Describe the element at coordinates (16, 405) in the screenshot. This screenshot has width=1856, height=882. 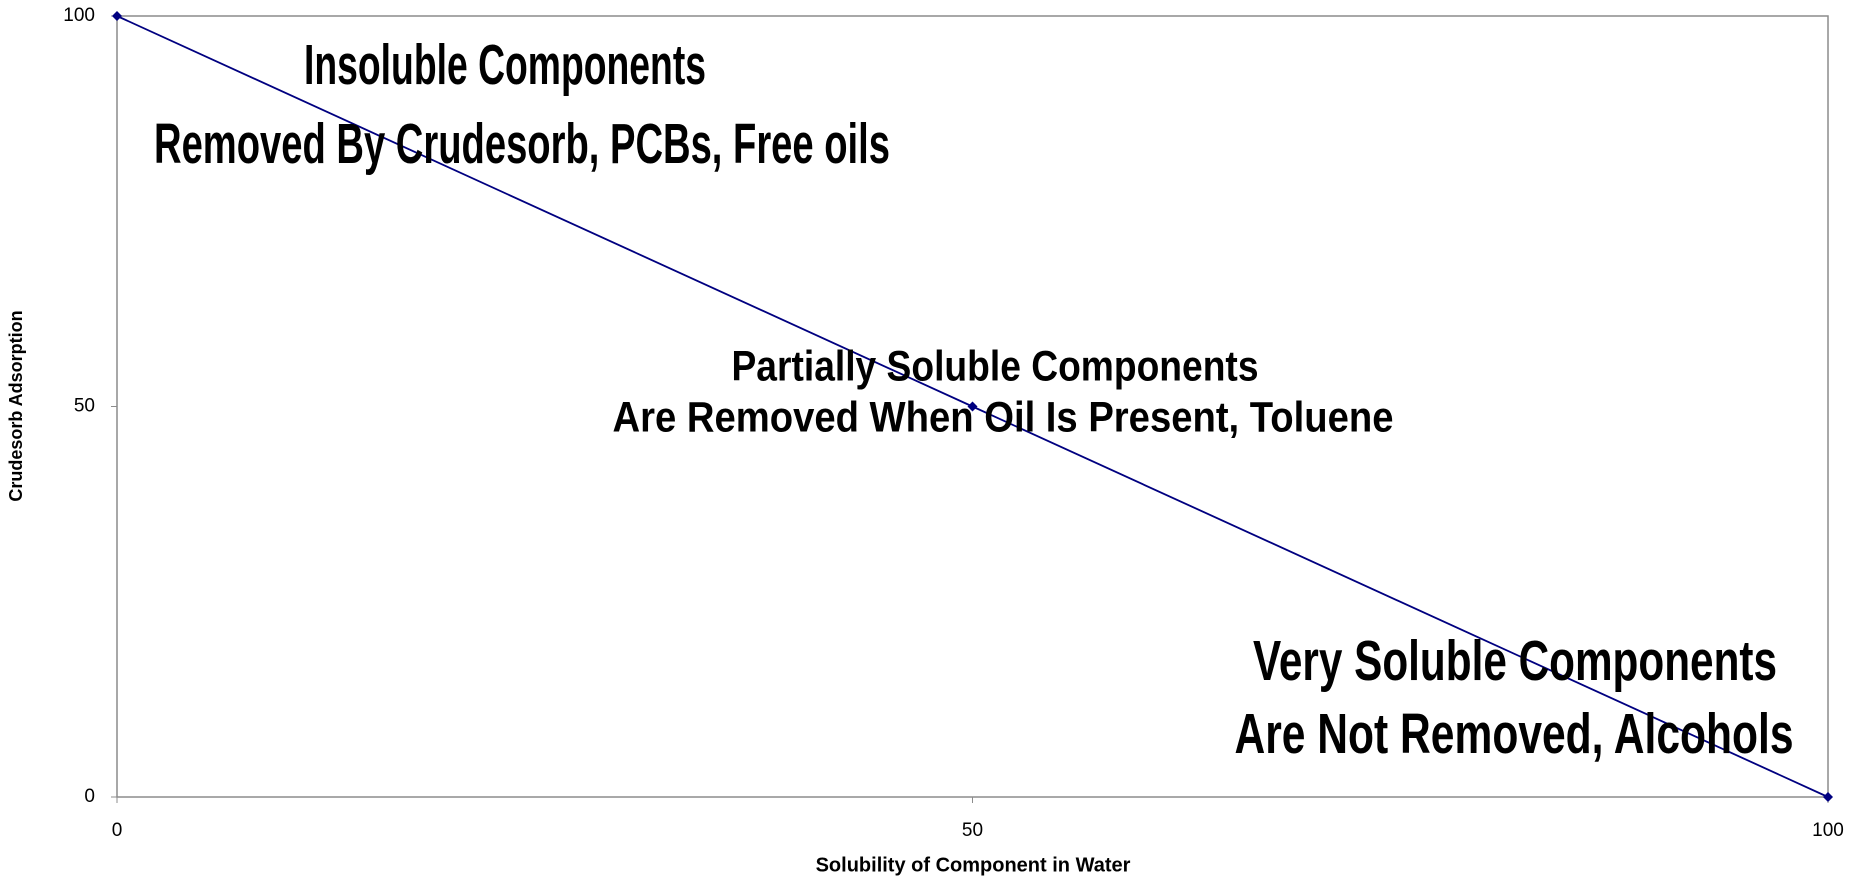
I see `y-axis-label: Crudesorb Adsorption` at that location.